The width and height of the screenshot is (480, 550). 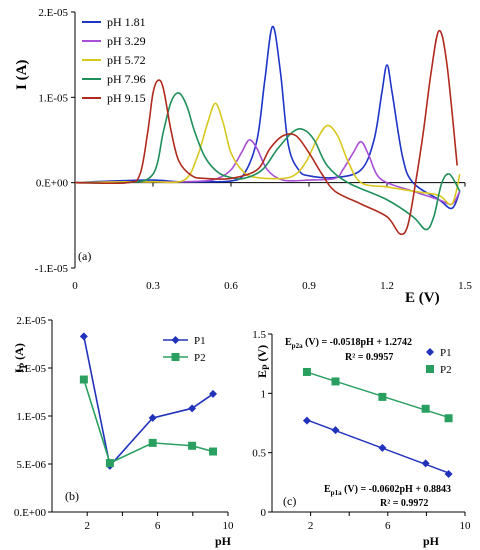 I want to click on panel-c-y-tick-label: 1.5, so click(x=259, y=335).